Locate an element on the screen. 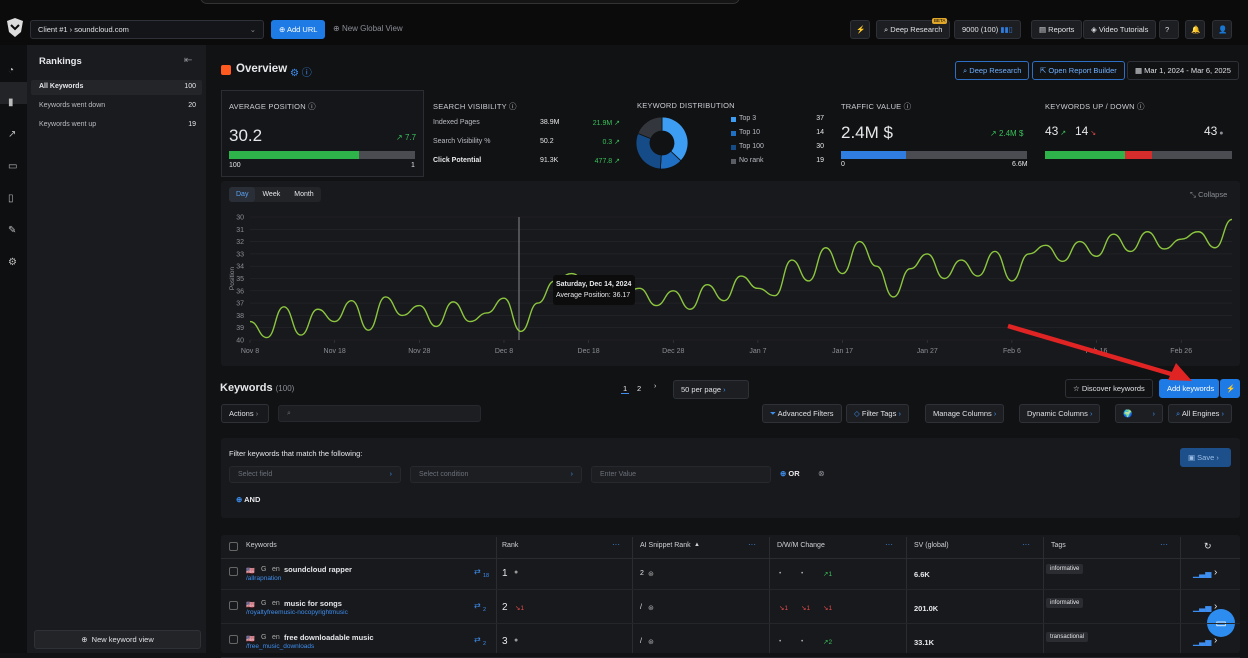  discover-button: ☆ Discover keywords is located at coordinates (1109, 388).